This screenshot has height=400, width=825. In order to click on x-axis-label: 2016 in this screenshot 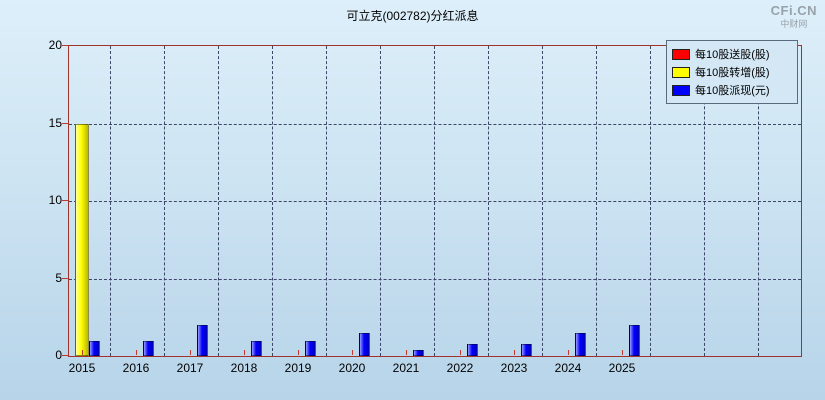, I will do `click(136, 368)`.